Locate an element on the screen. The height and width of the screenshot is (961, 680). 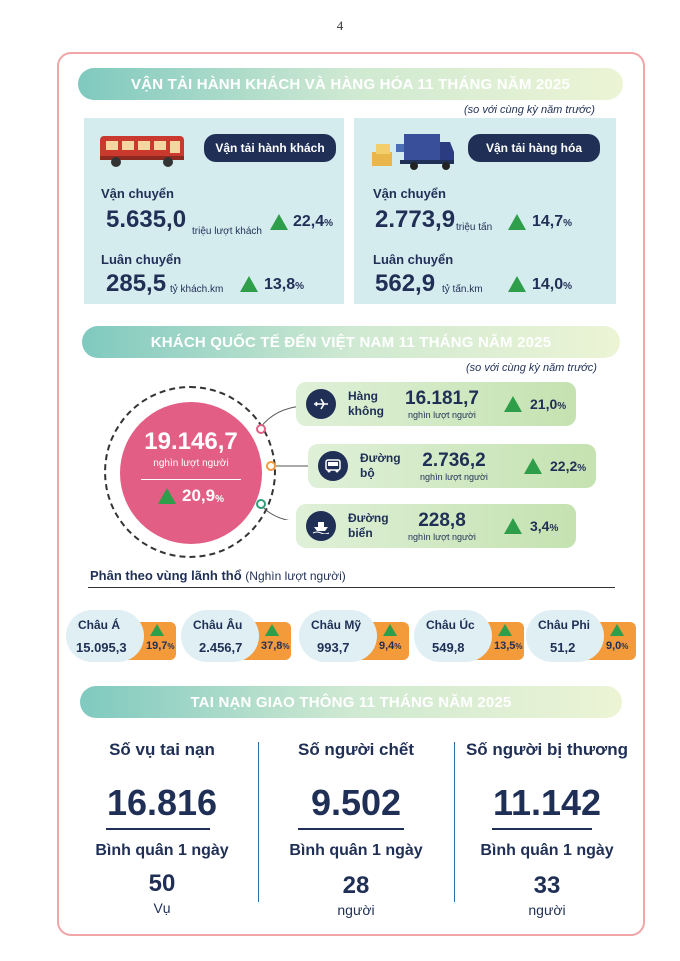
cargo-rotation-value: 562,9 is located at coordinates (405, 283).